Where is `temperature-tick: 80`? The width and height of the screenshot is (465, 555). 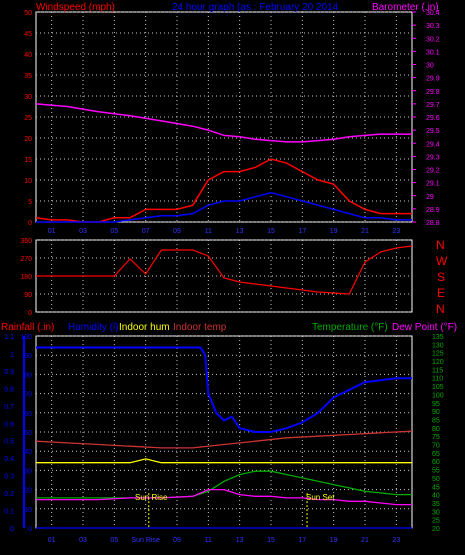
temperature-tick: 80 is located at coordinates (436, 429).